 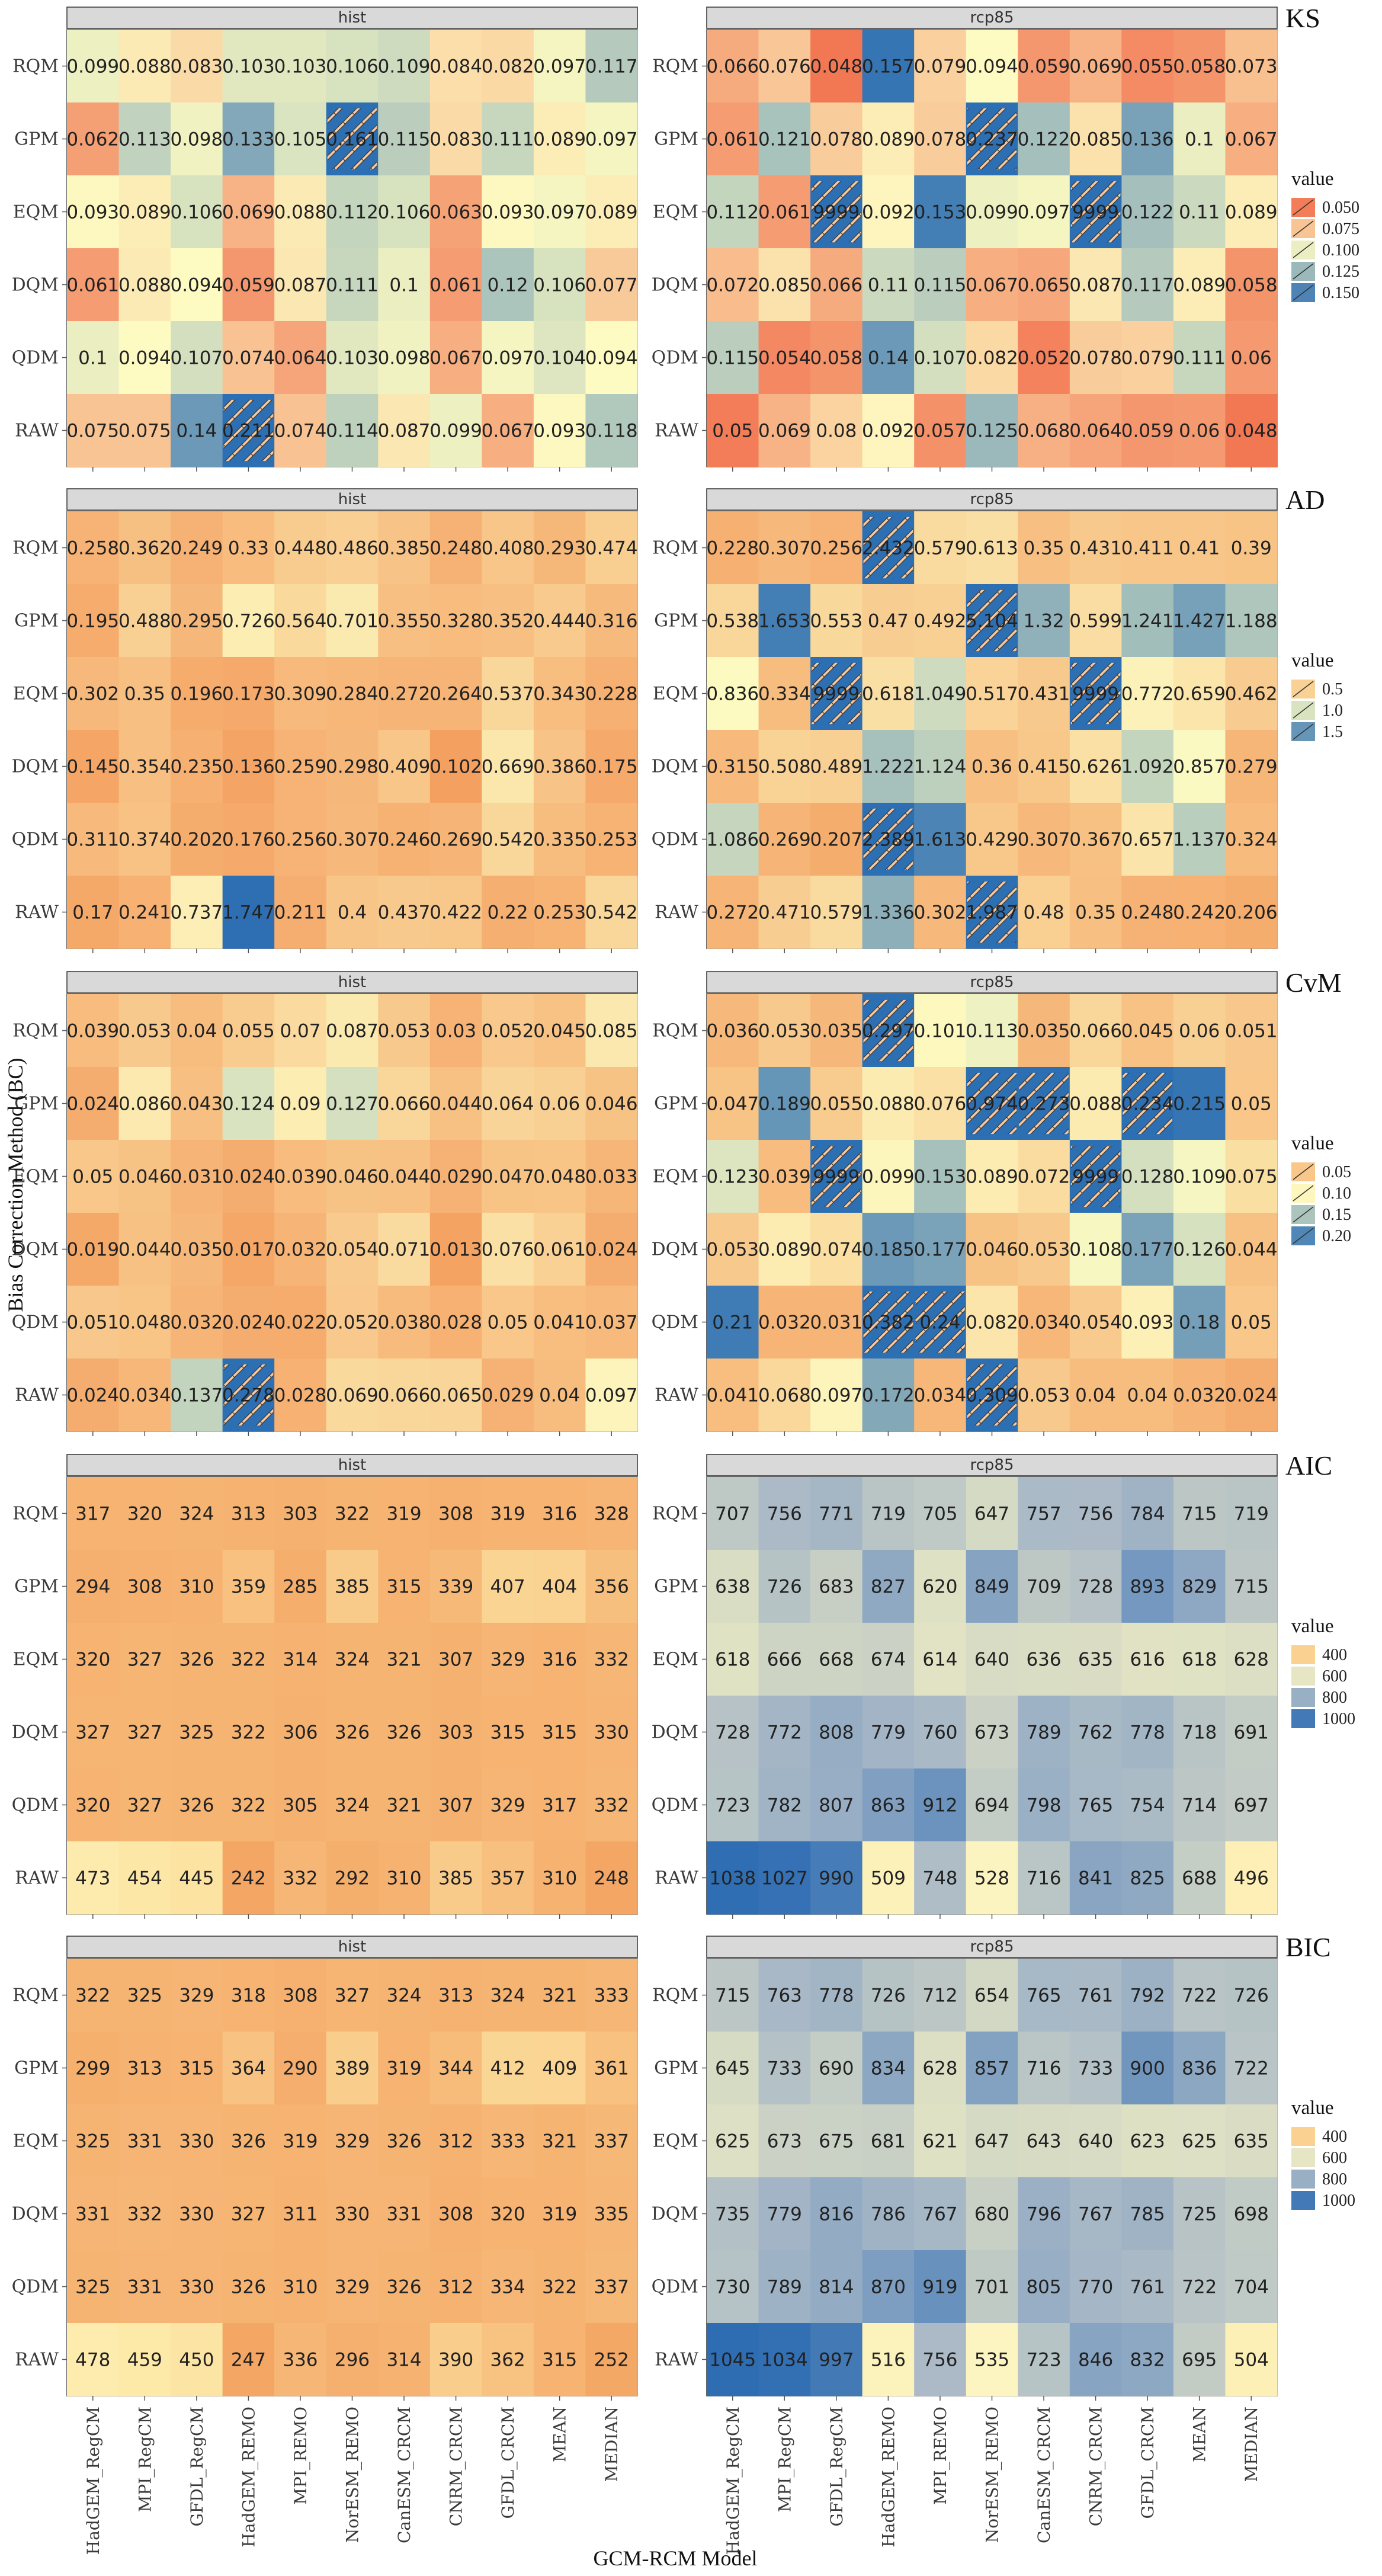 What do you see at coordinates (1095, 548) in the screenshot?
I see `cell-value: 0.431` at bounding box center [1095, 548].